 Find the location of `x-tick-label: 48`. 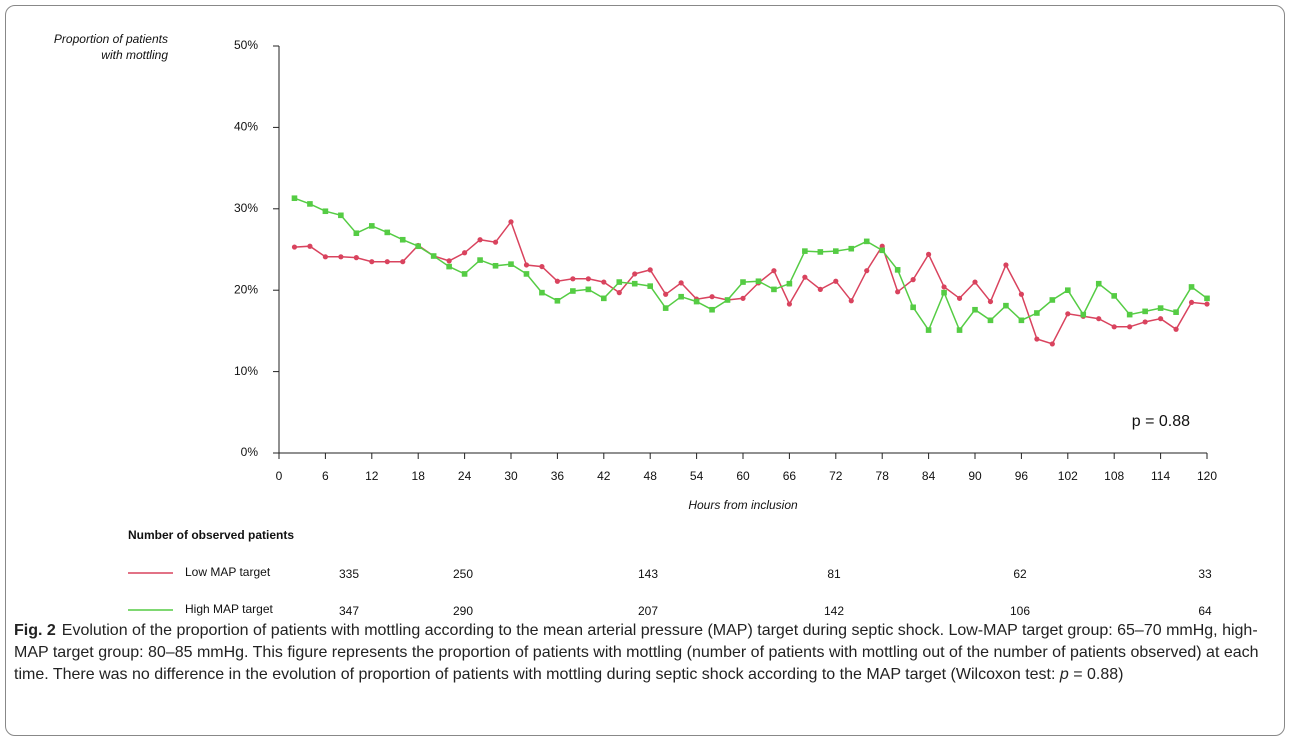

x-tick-label: 48 is located at coordinates (651, 476).